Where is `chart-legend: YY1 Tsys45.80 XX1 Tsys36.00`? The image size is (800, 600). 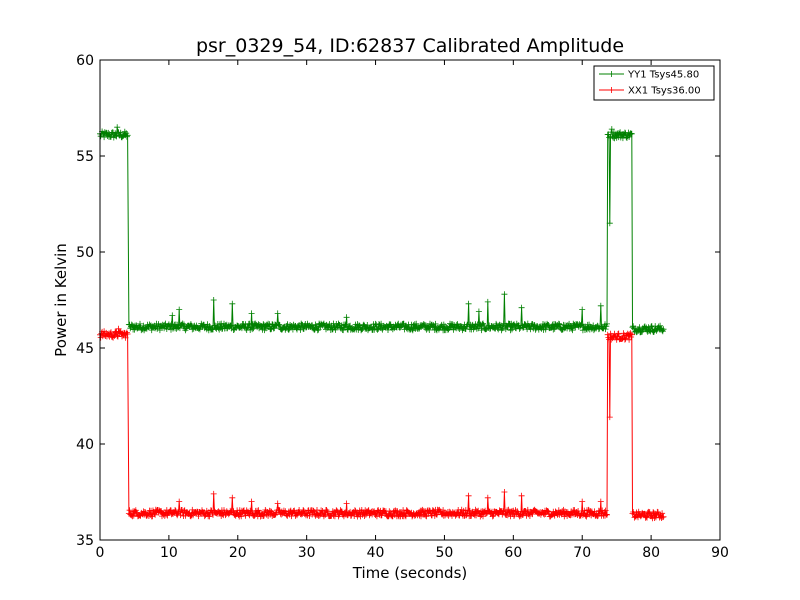 chart-legend: YY1 Tsys45.80 XX1 Tsys36.00 is located at coordinates (654, 83).